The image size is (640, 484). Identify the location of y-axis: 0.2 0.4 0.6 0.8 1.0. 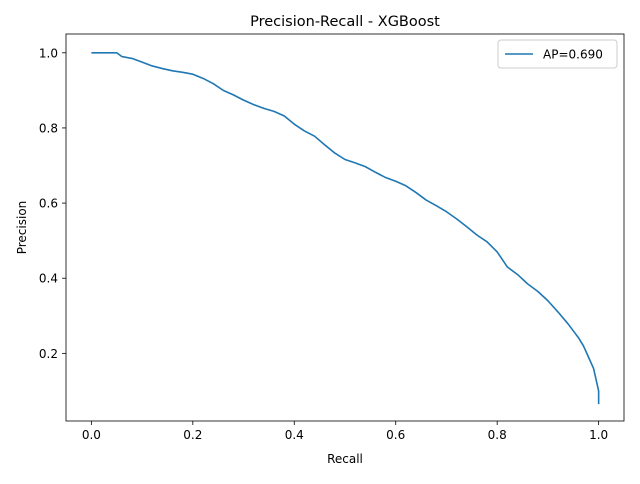
(52, 203).